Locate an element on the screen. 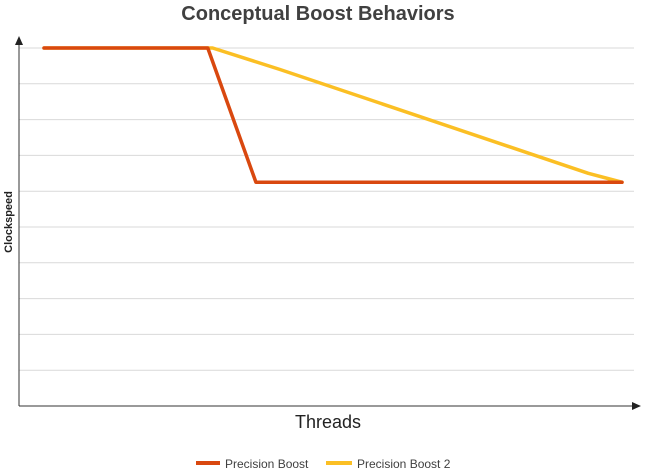  x-axis-arrow is located at coordinates (636, 406).